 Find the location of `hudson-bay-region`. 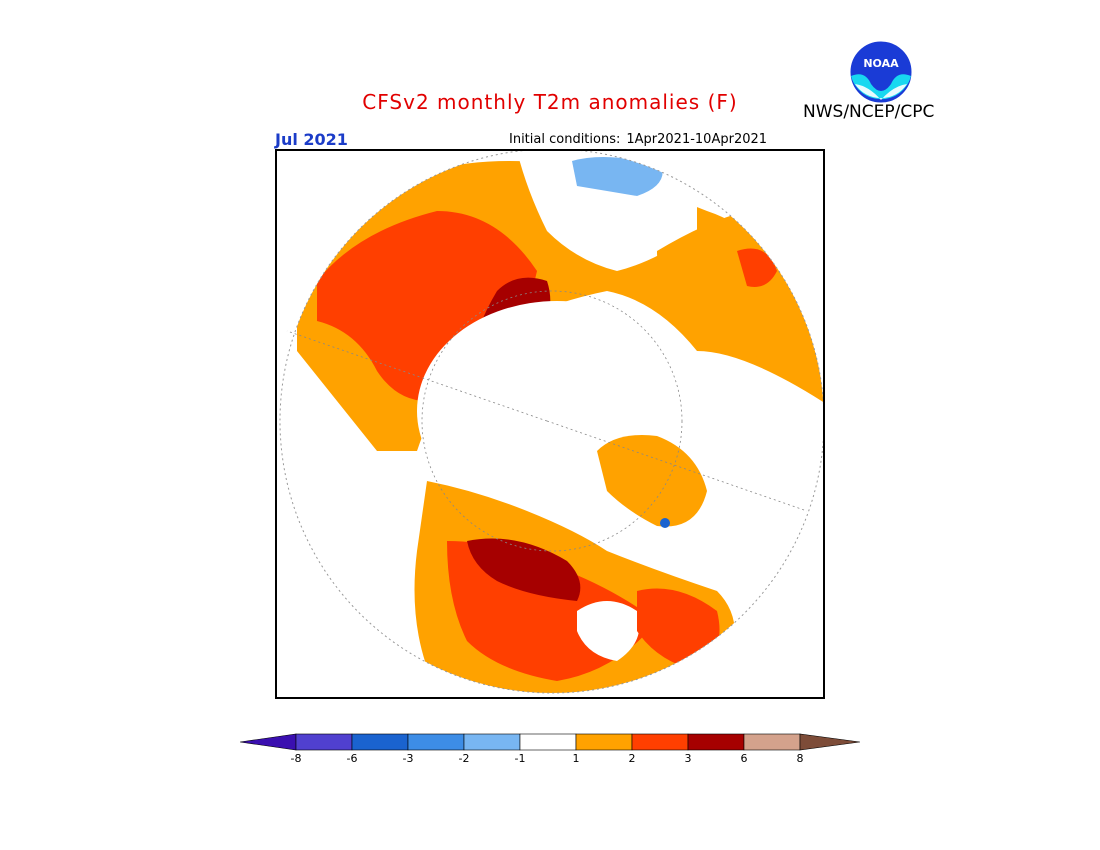

hudson-bay-region is located at coordinates (608, 631).